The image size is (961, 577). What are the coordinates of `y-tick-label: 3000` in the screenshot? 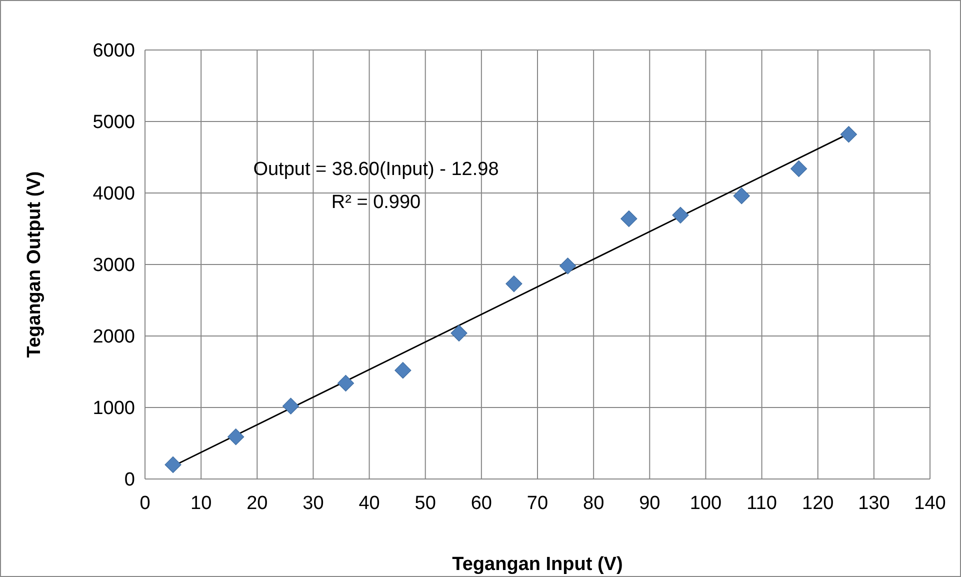 It's located at (113, 265).